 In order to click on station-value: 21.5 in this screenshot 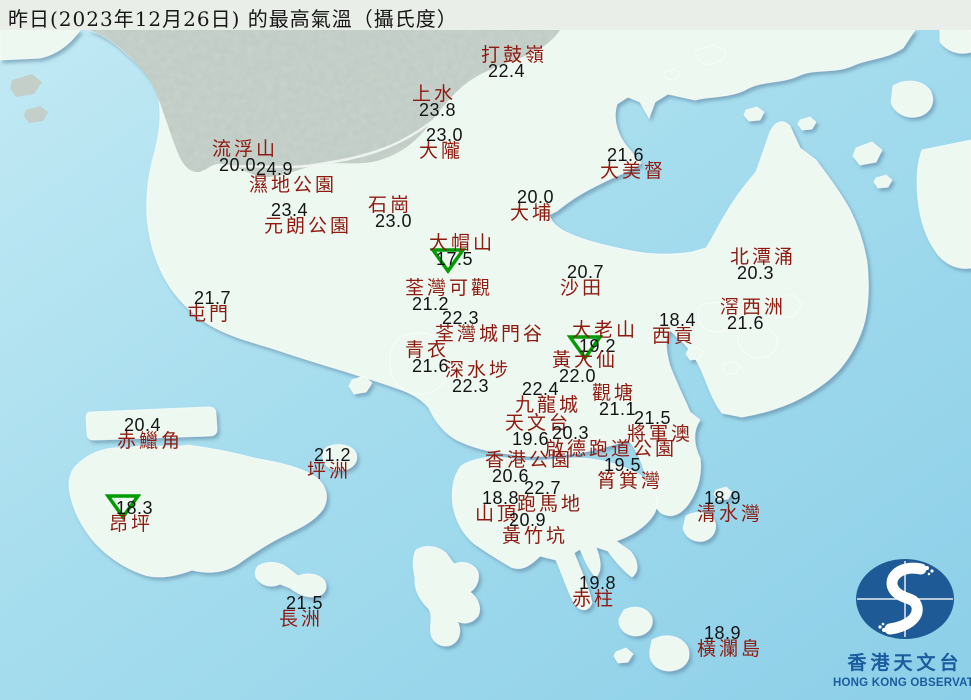, I will do `click(305, 603)`.